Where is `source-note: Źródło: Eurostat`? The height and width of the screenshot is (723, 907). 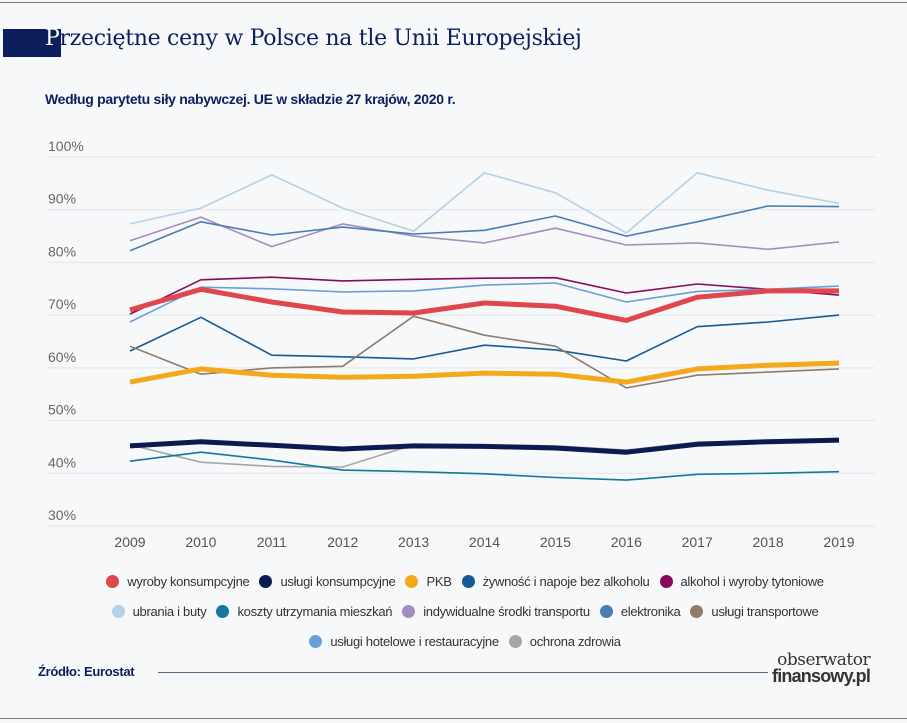 source-note: Źródło: Eurostat is located at coordinates (86, 671).